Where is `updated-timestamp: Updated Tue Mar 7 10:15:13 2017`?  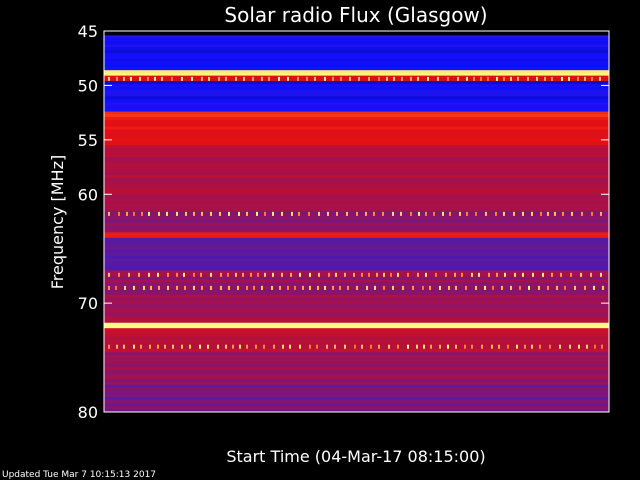
updated-timestamp: Updated Tue Mar 7 10:15:13 2017 is located at coordinates (79, 475).